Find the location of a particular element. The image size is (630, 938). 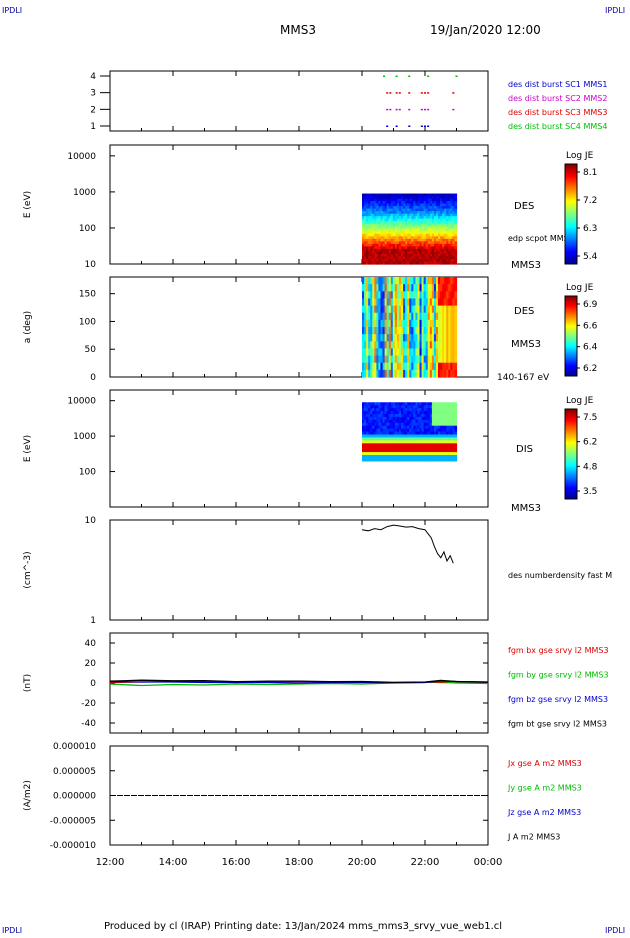

des-energy-y-tick-label: 10000 is located at coordinates (81, 157).